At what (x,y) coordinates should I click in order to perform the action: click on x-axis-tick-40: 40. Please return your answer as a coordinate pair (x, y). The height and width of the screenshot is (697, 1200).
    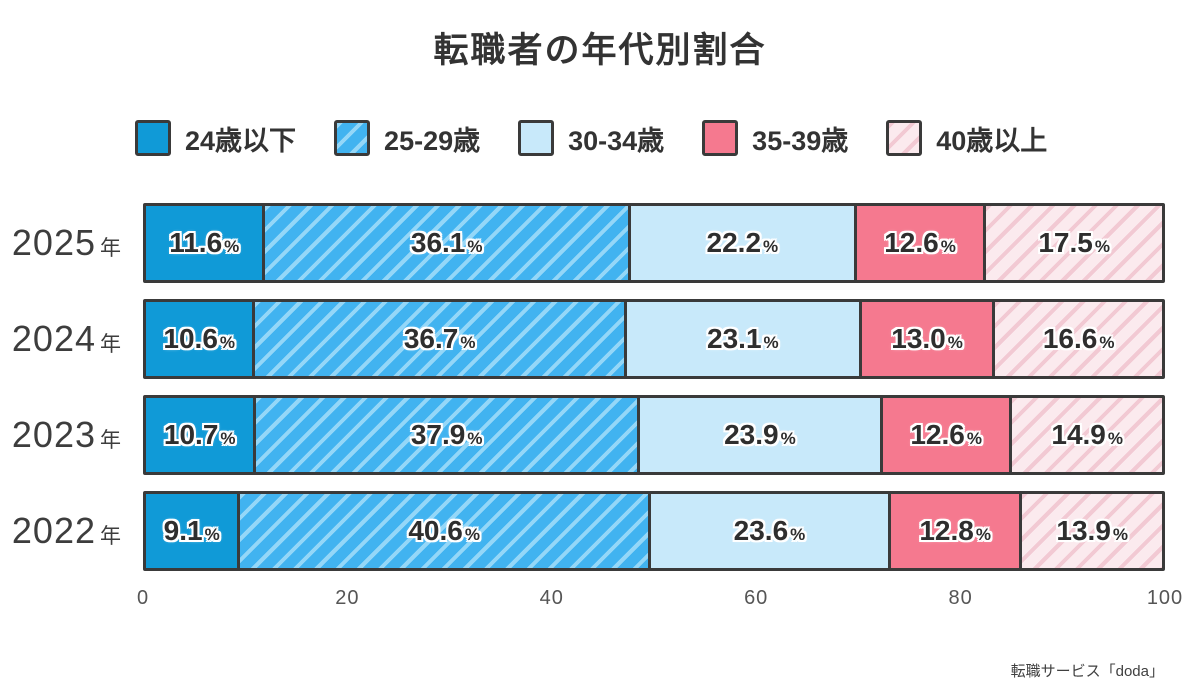
    Looking at the image, I should click on (551, 598).